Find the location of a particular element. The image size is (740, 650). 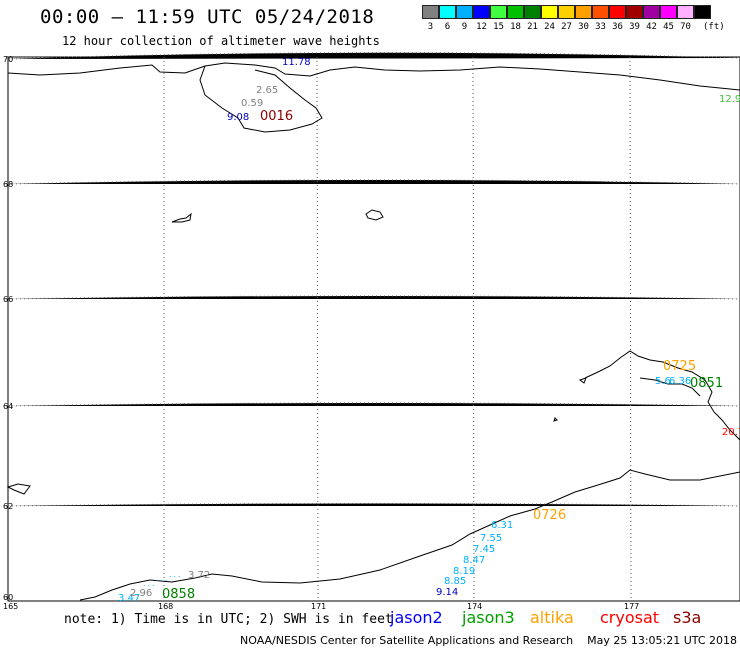

wave-height-label: 6.36 is located at coordinates (680, 381).